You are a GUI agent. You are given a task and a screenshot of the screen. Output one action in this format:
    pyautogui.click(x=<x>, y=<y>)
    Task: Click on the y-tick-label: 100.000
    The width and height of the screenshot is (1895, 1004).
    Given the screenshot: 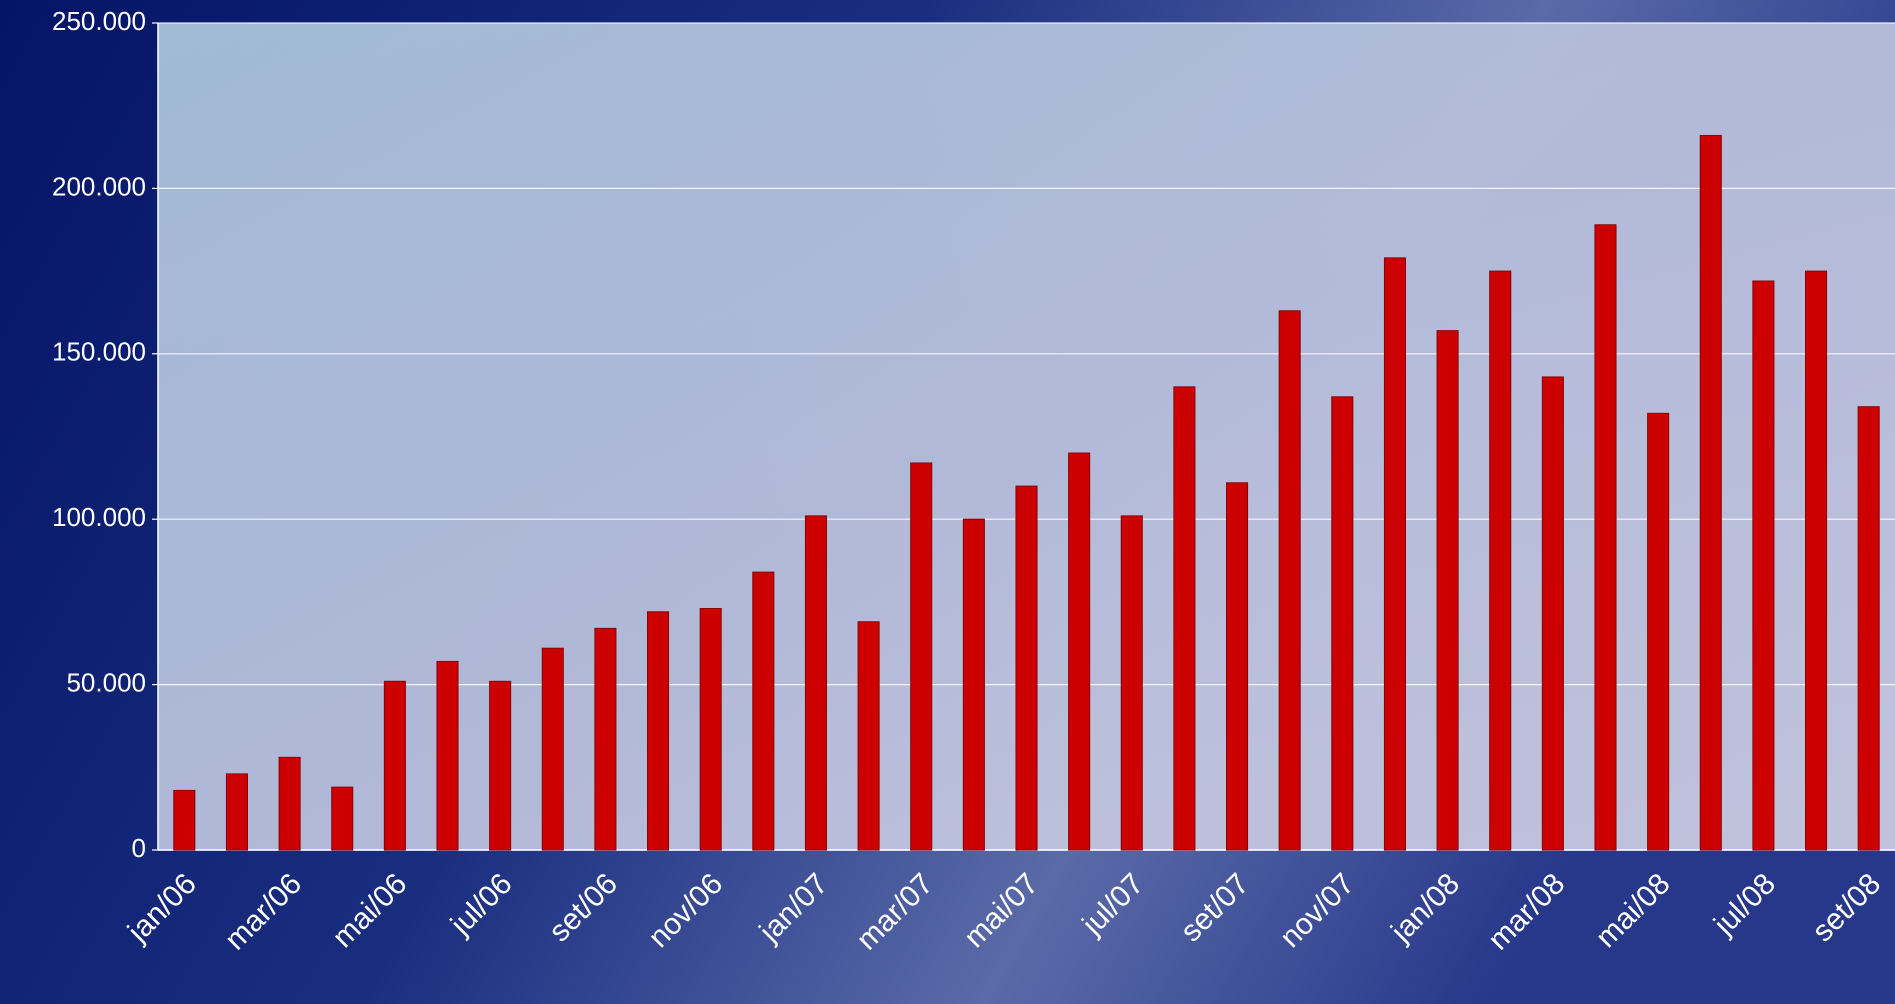 What is the action you would take?
    pyautogui.click(x=99, y=517)
    